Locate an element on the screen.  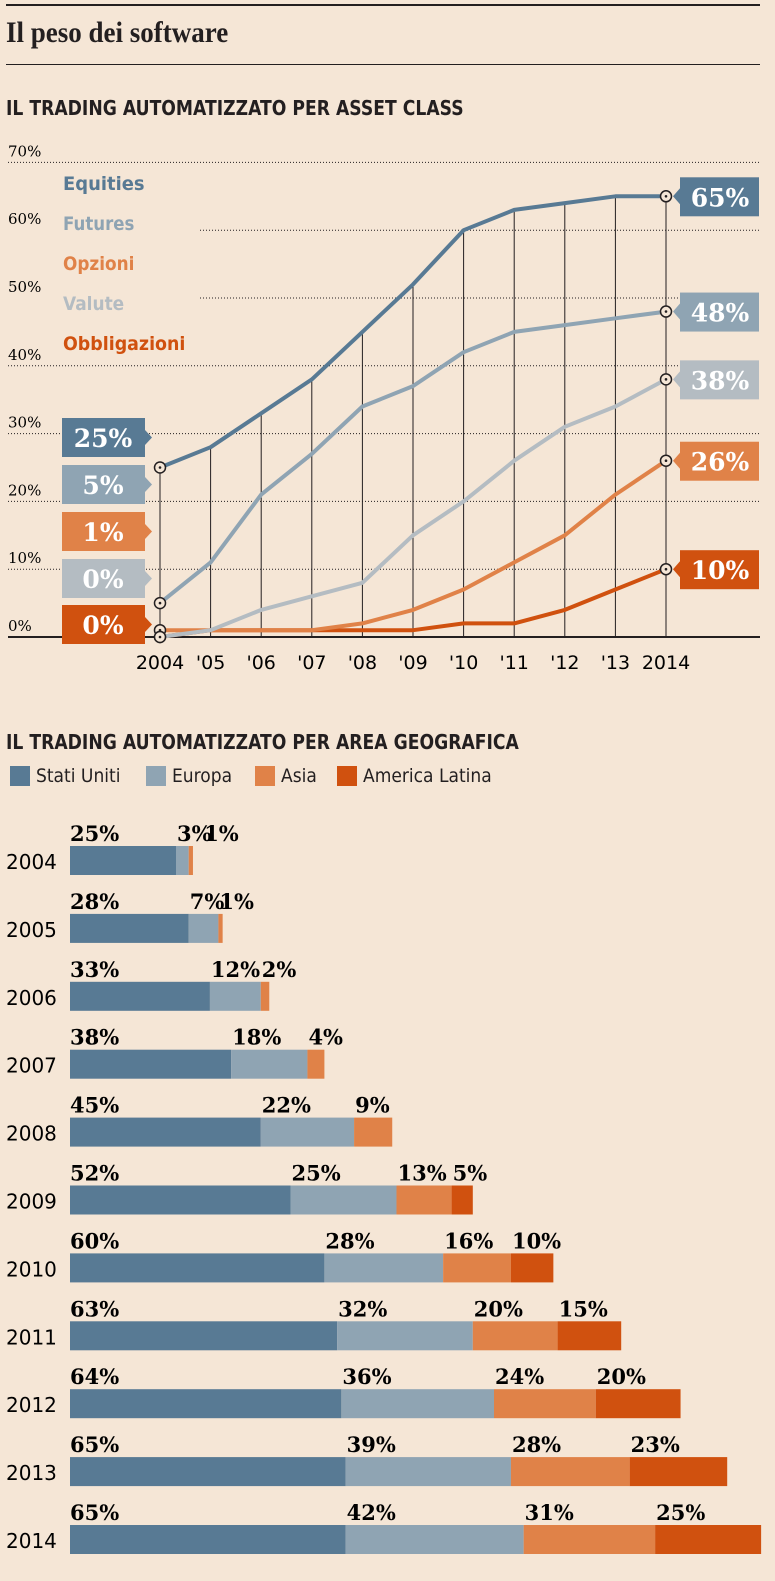
marker-dot-futures-2014 is located at coordinates (666, 311).